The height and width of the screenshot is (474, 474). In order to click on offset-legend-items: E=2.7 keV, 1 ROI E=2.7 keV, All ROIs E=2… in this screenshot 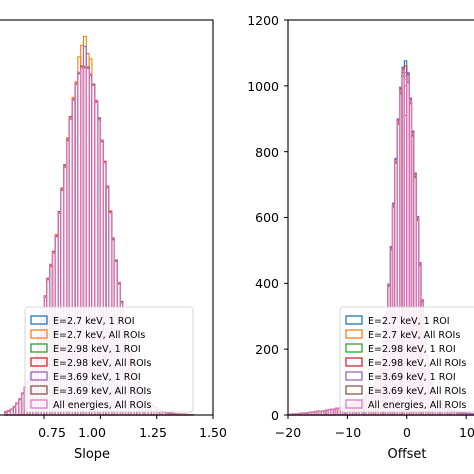, I will do `click(405, 363)`.